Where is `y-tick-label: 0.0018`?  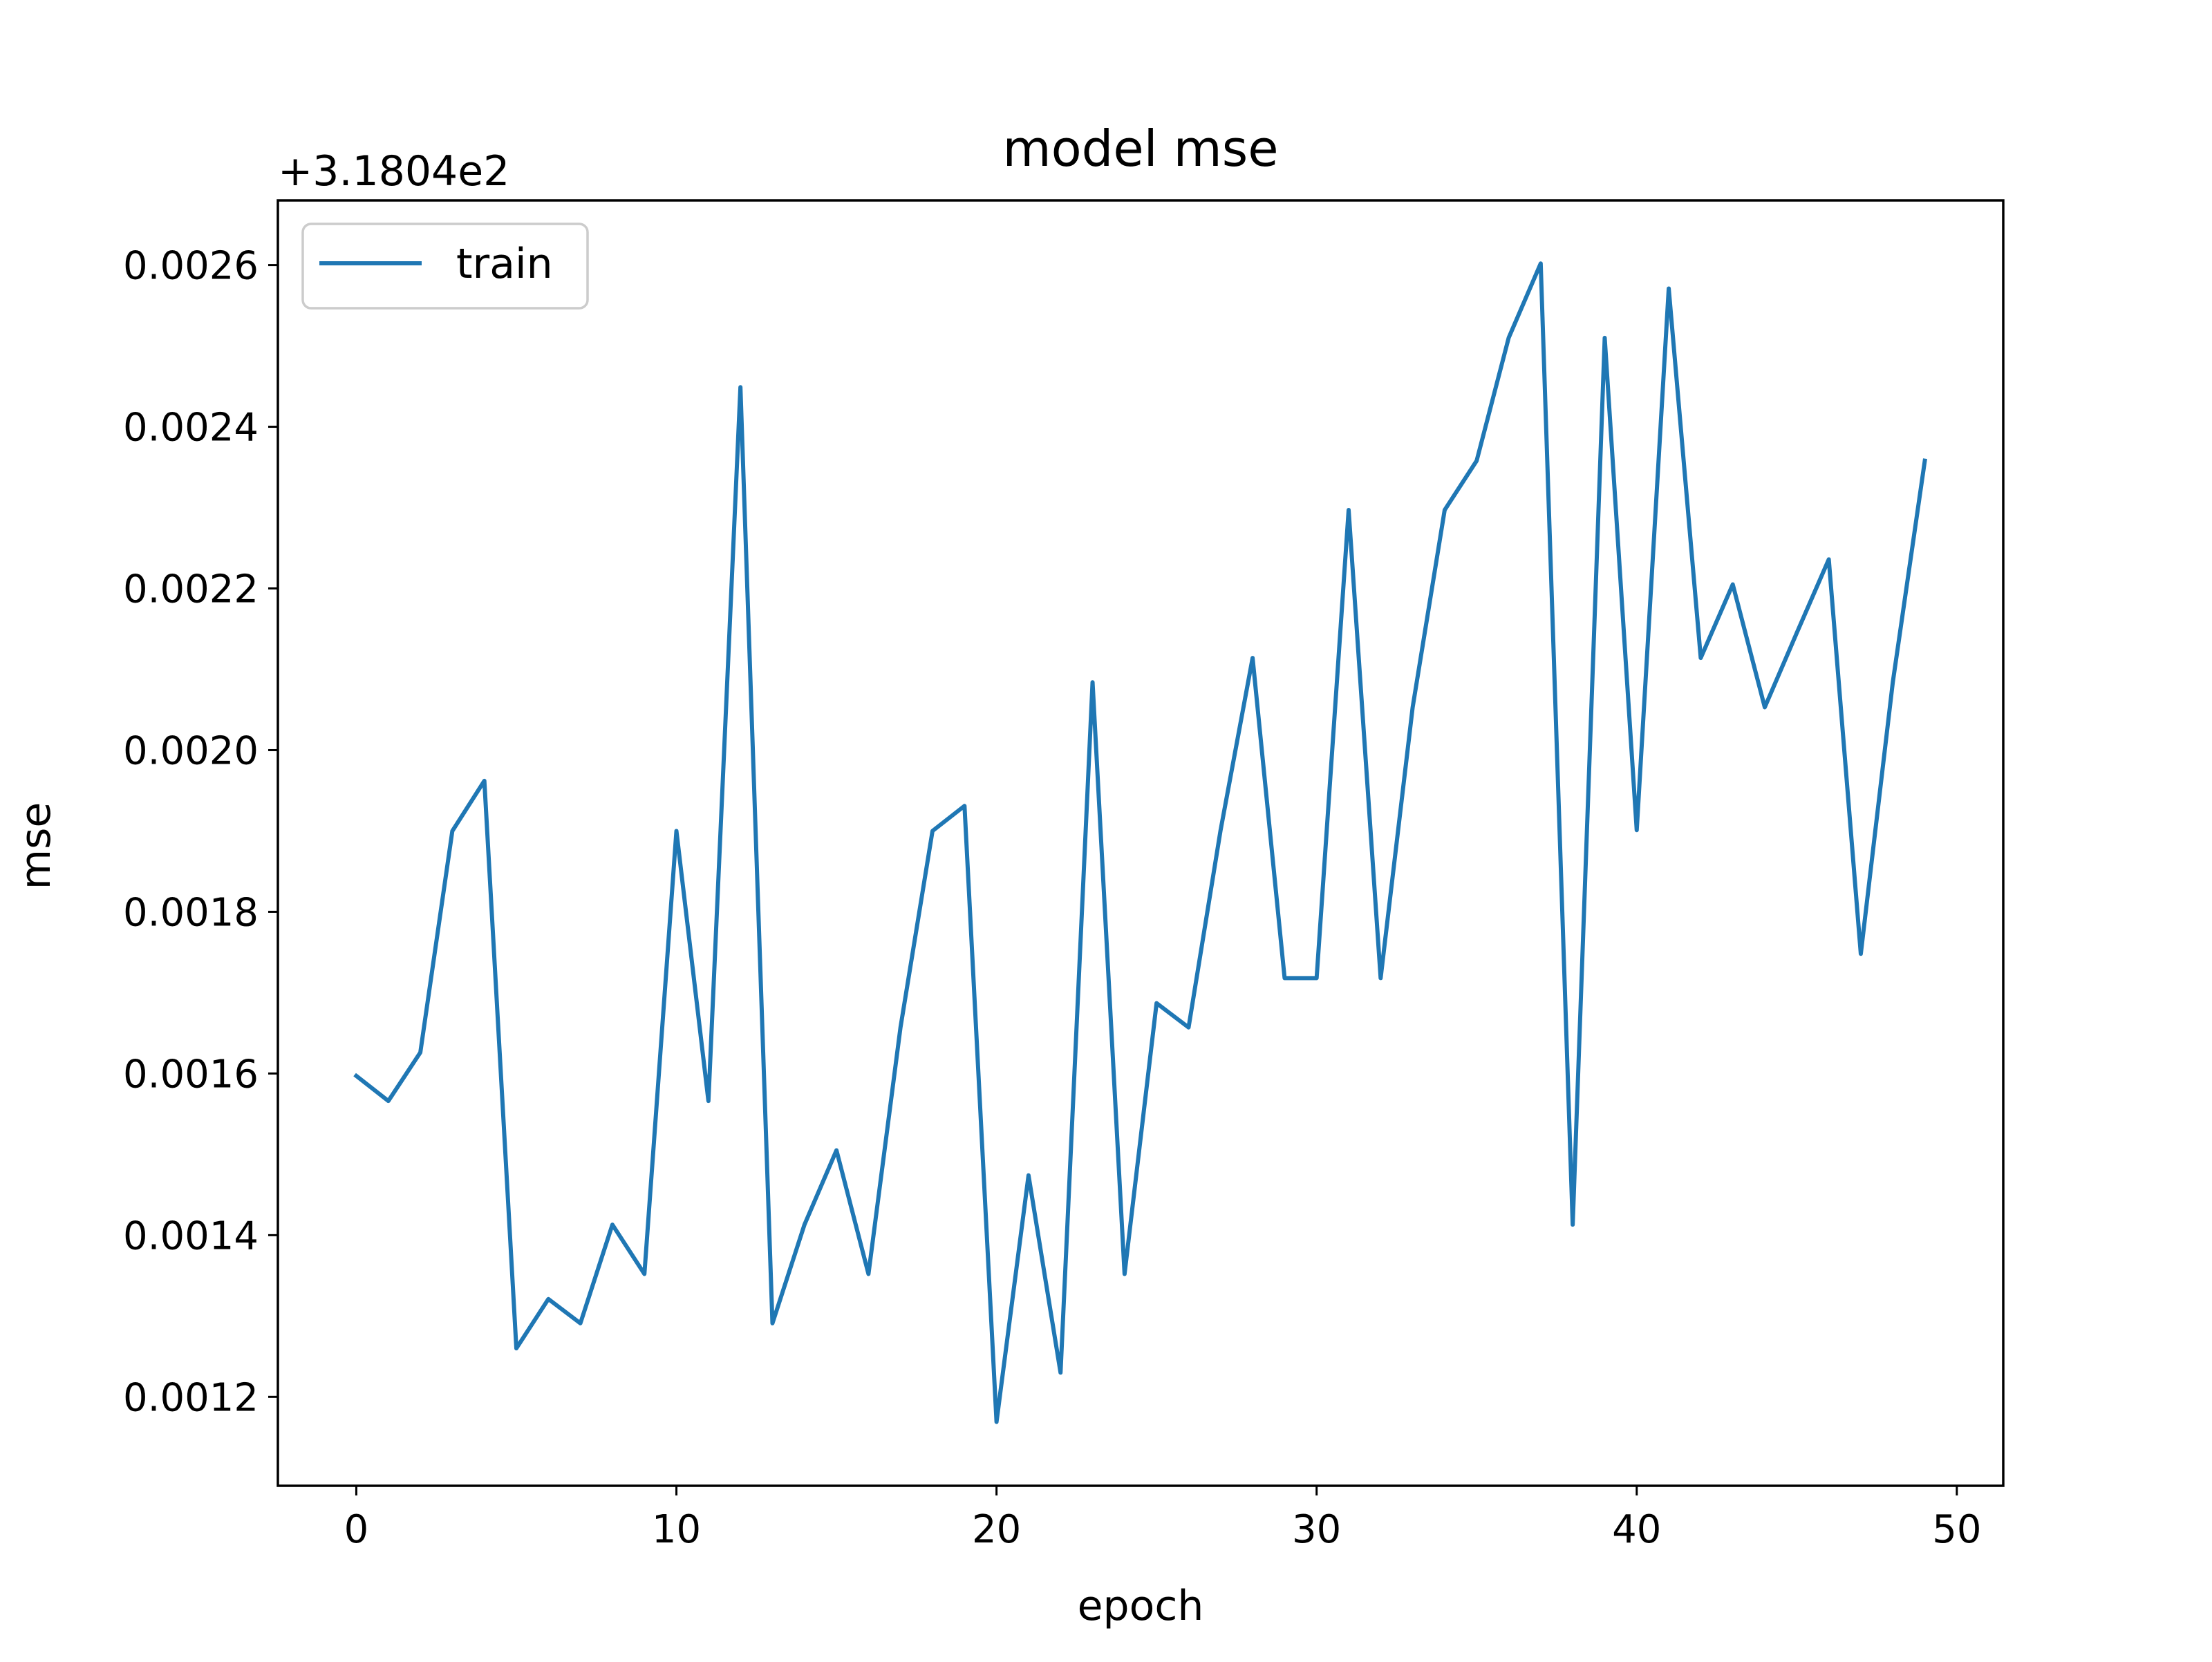 y-tick-label: 0.0018 is located at coordinates (191, 913).